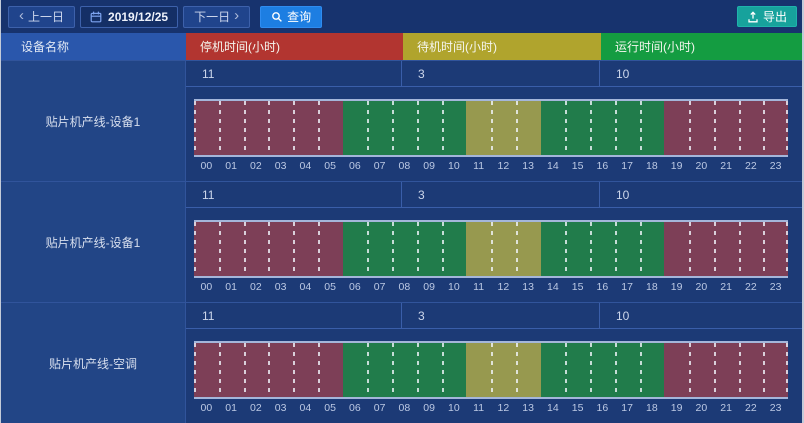 The image size is (804, 423). What do you see at coordinates (291, 16) in the screenshot?
I see `query-button: 查询` at bounding box center [291, 16].